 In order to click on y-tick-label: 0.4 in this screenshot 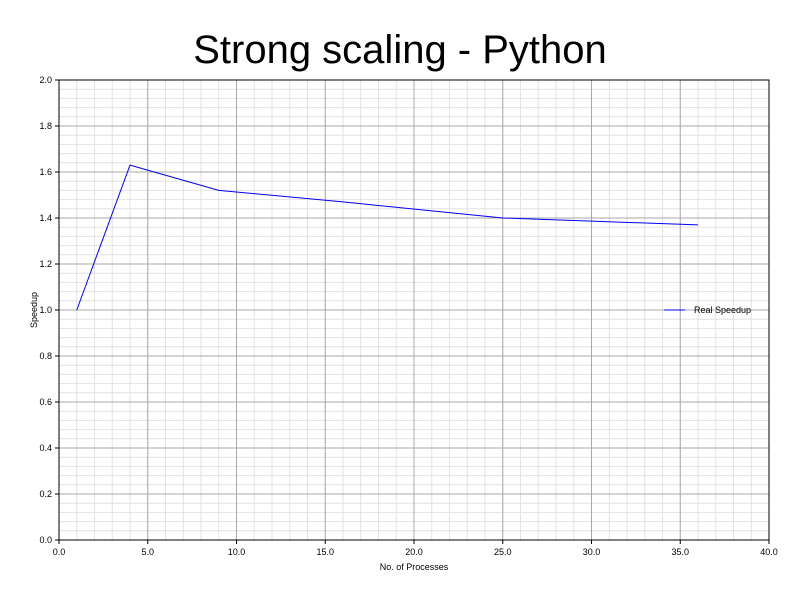, I will do `click(45, 448)`.